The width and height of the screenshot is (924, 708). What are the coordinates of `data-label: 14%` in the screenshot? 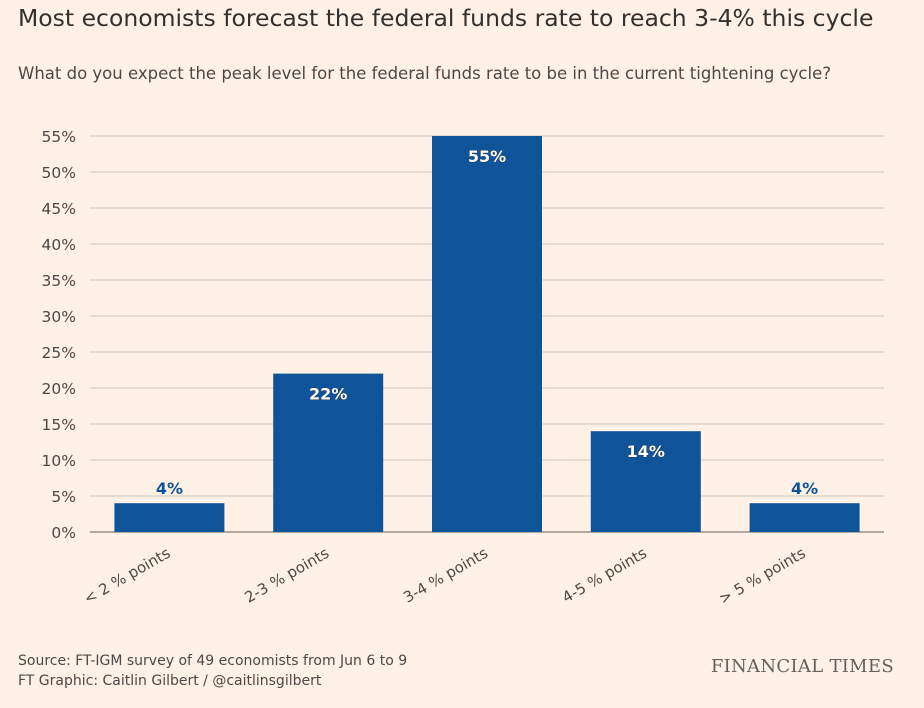 It's located at (646, 451).